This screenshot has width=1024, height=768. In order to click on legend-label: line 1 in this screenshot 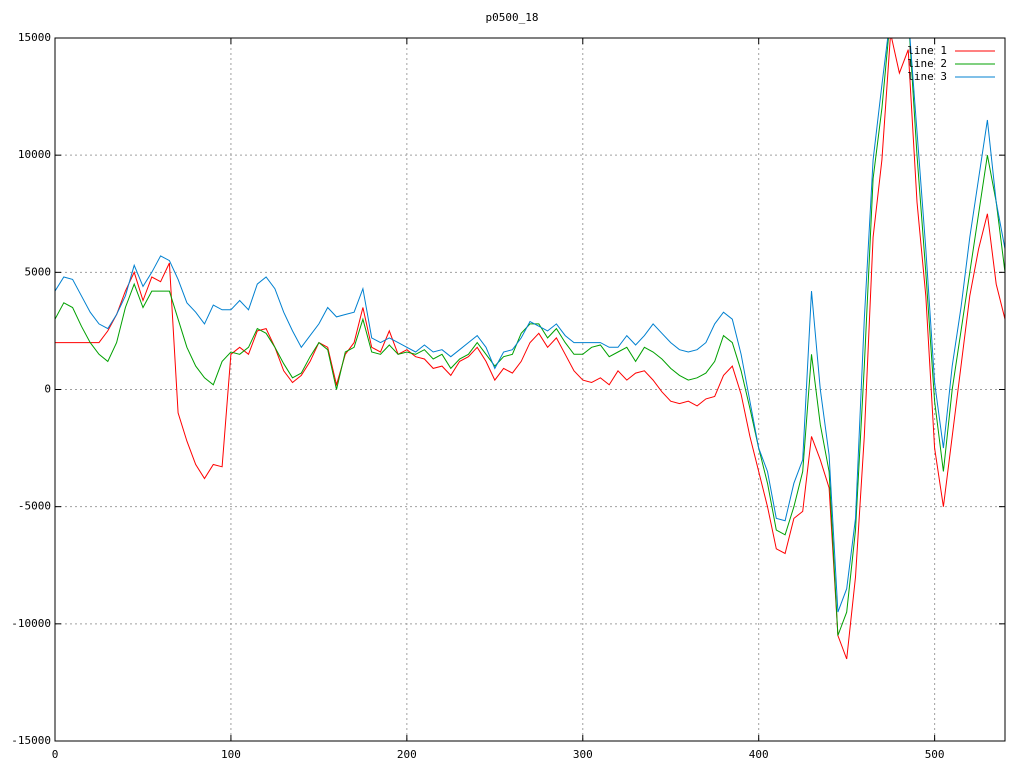, I will do `click(927, 50)`.